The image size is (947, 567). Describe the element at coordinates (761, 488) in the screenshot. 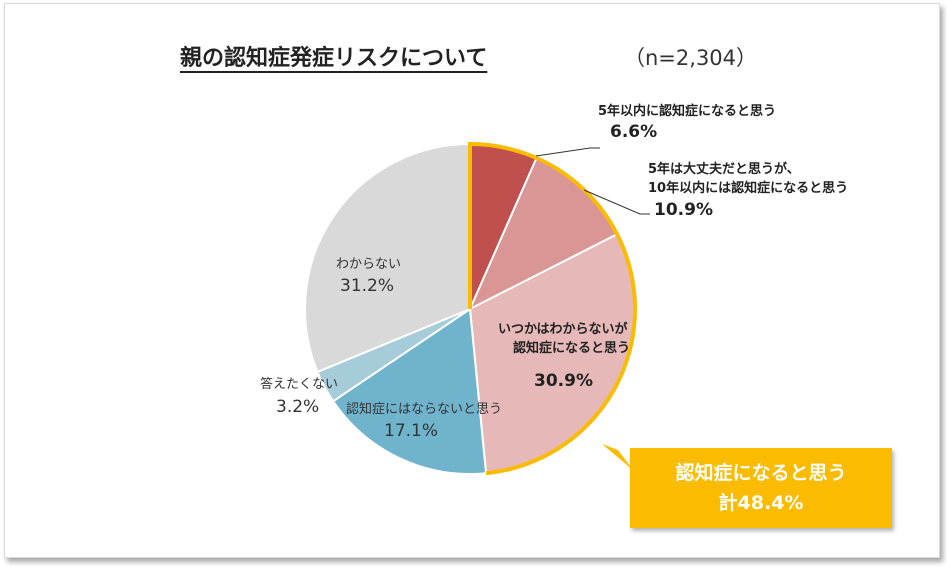

I see `total-callout: 認知症になると思う 計48.4%` at that location.